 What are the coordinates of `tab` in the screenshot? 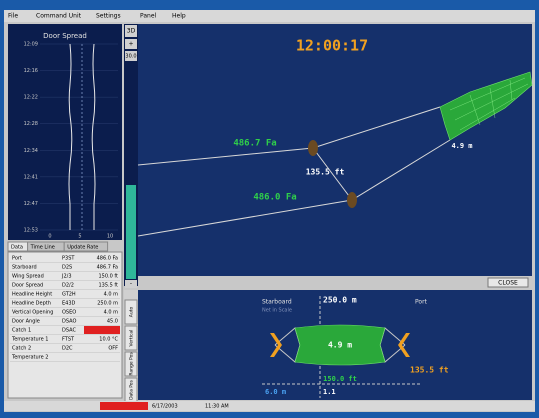 It's located at (86, 246).